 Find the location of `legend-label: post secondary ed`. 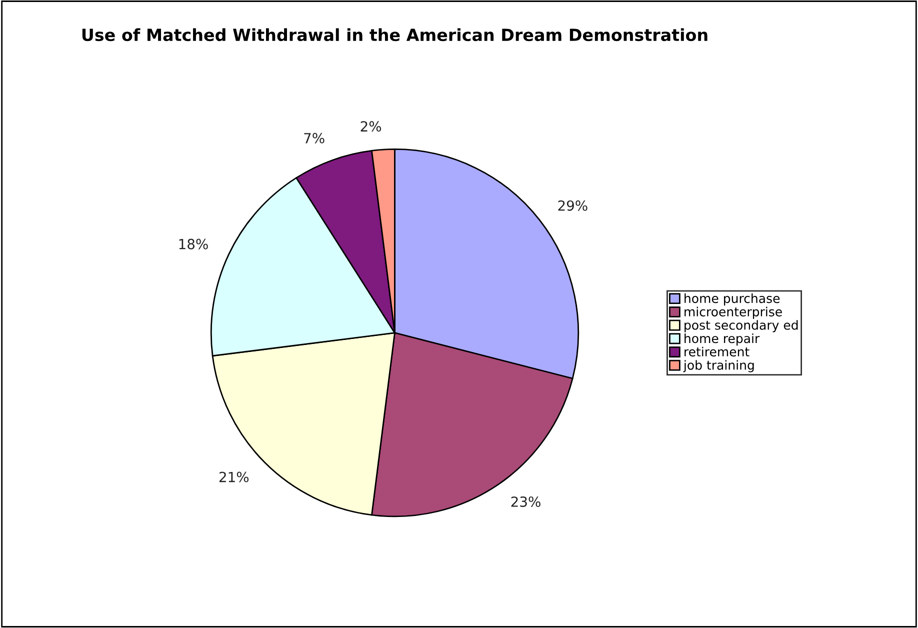

legend-label: post secondary ed is located at coordinates (741, 326).